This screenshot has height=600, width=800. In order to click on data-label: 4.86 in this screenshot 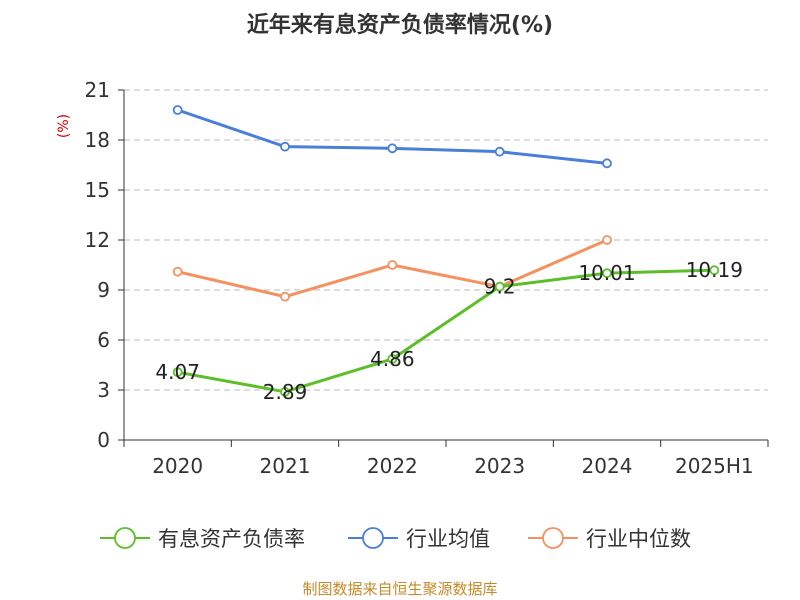, I will do `click(392, 359)`.